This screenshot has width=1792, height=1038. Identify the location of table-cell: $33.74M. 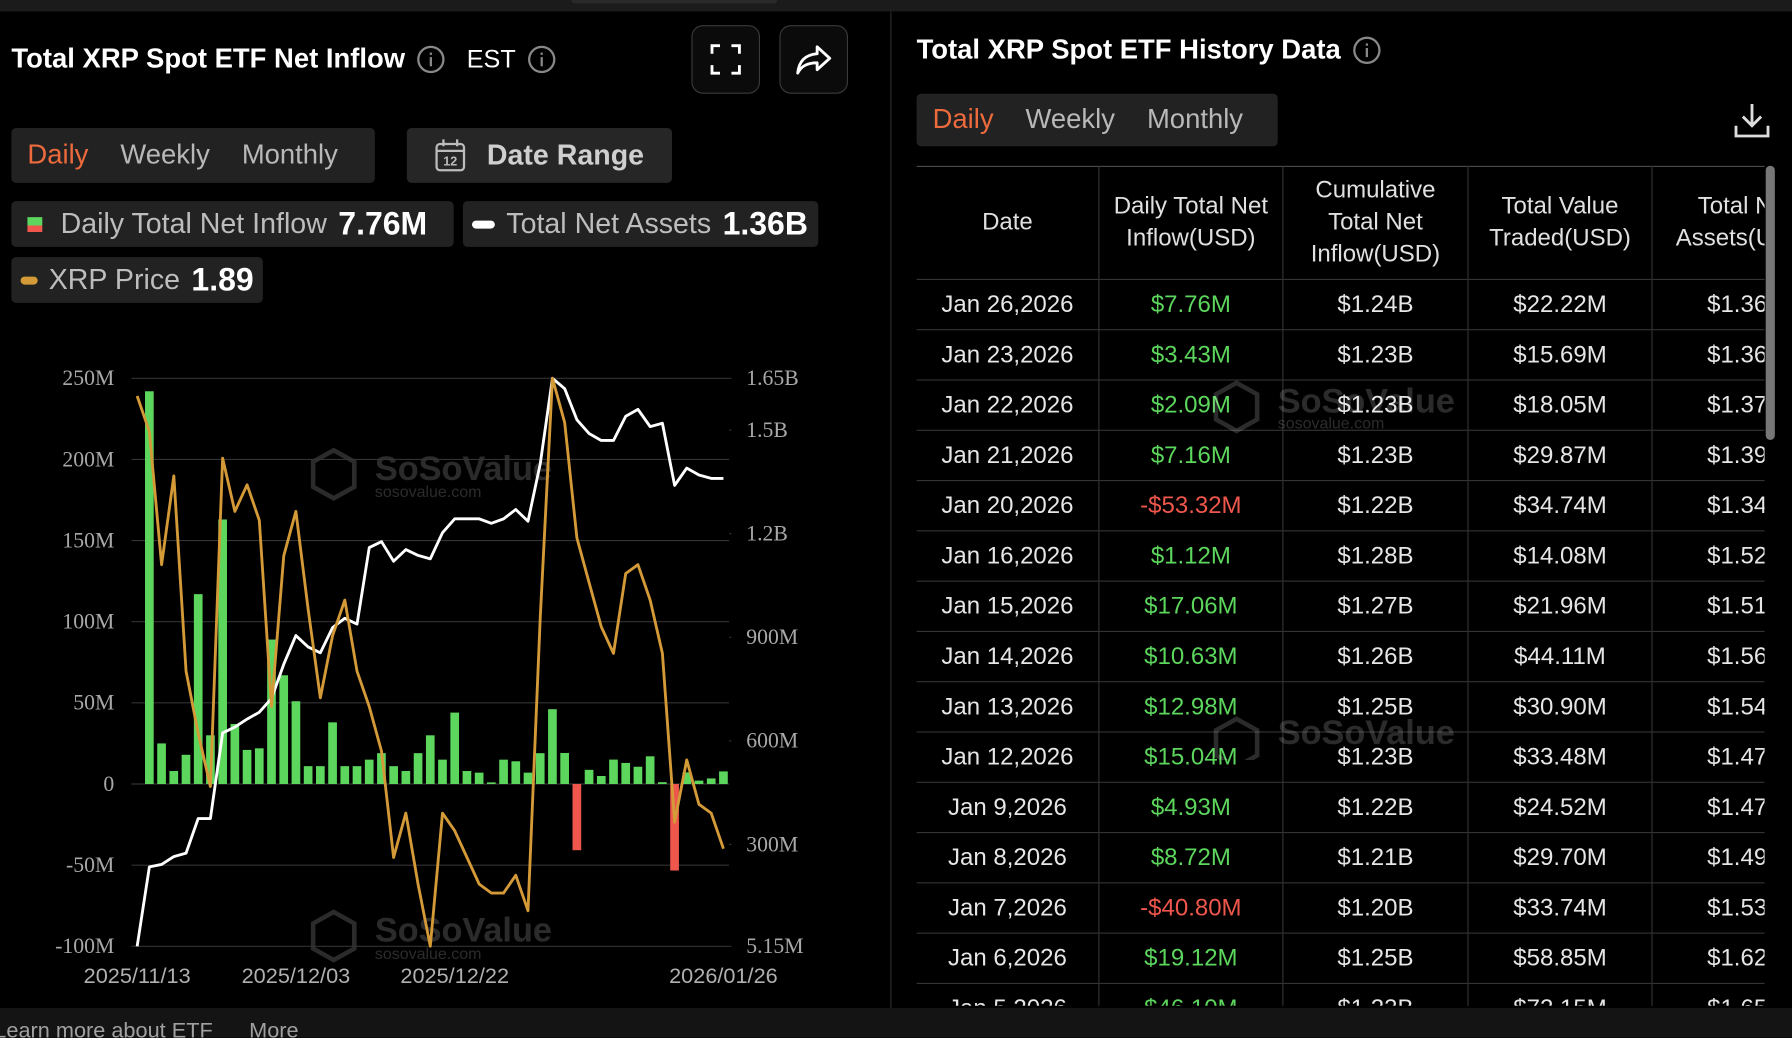
(1560, 908).